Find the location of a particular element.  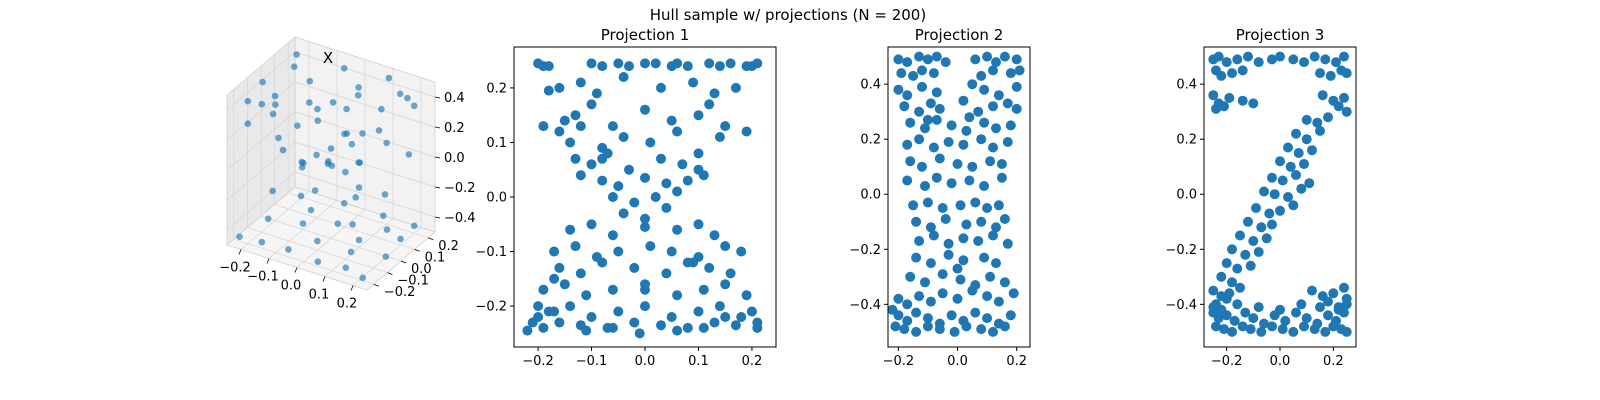

x-tick-mark is located at coordinates (324, 279).